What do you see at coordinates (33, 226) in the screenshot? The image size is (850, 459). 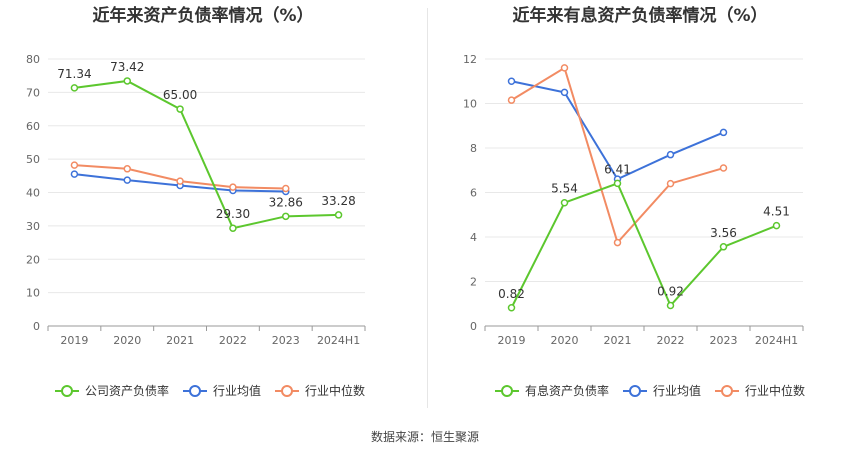 I see `y-tick-label: 30` at bounding box center [33, 226].